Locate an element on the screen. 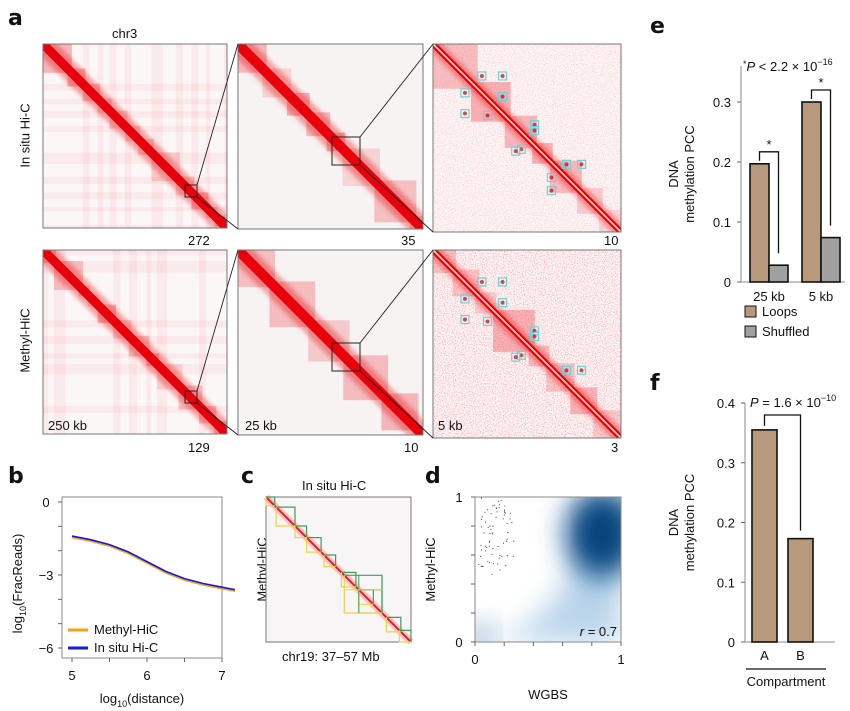  plot-frame is located at coordinates (548, 569).